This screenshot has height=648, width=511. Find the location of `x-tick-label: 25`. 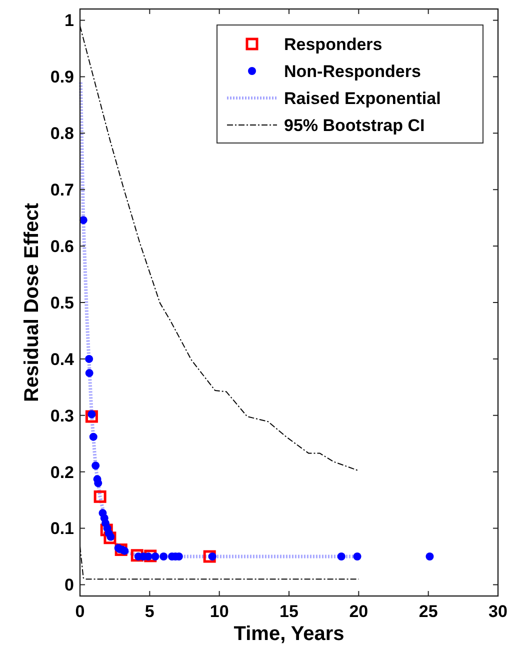

x-tick-label: 25 is located at coordinates (428, 611).